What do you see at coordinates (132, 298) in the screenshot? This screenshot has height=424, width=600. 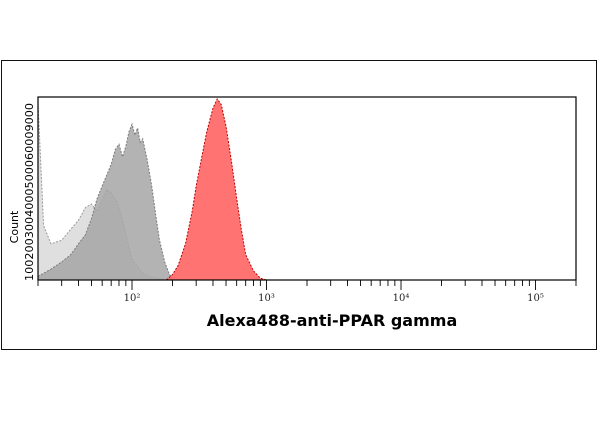 I see `x-tick-label: 10²` at bounding box center [132, 298].